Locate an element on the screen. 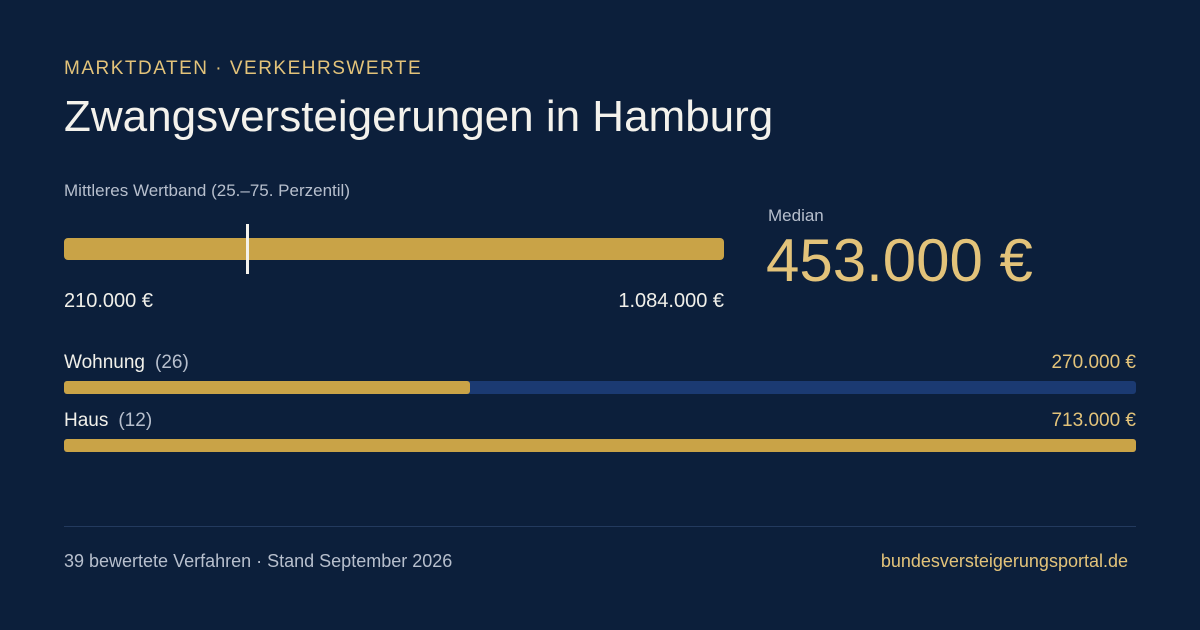 This screenshot has width=1200, height=630. type-name: Wohnung is located at coordinates (104, 362).